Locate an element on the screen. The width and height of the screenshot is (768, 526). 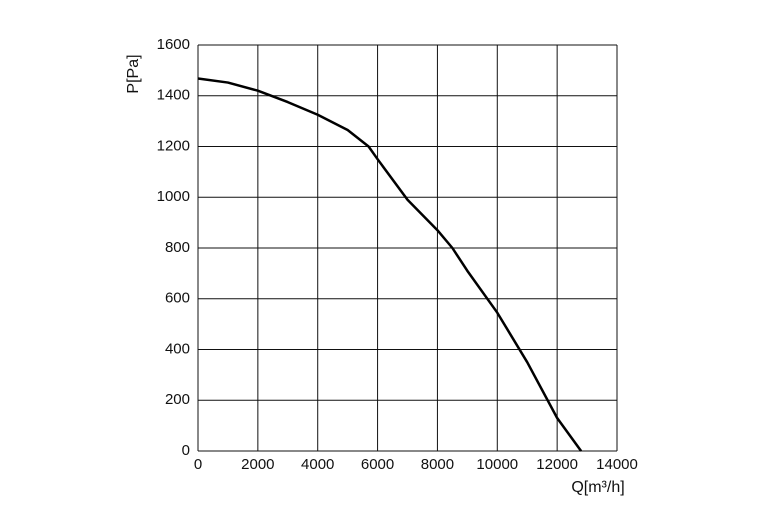
x-tick-label: 4000 is located at coordinates (317, 464).